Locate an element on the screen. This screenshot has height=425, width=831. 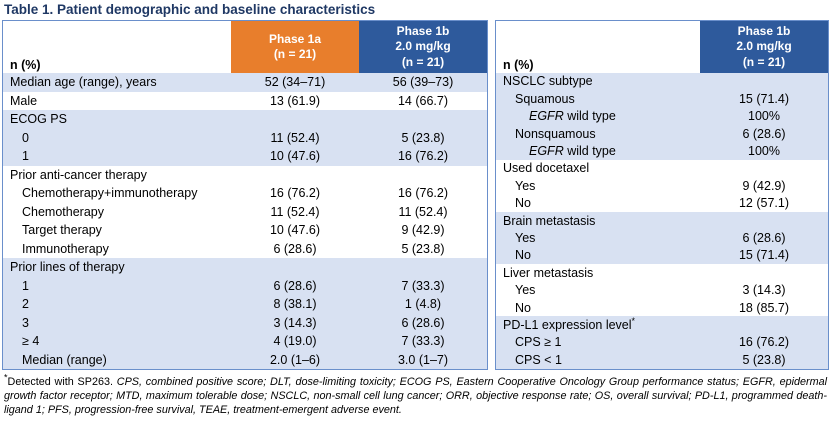
text-segment: ≥ 4 is located at coordinates (31, 341).